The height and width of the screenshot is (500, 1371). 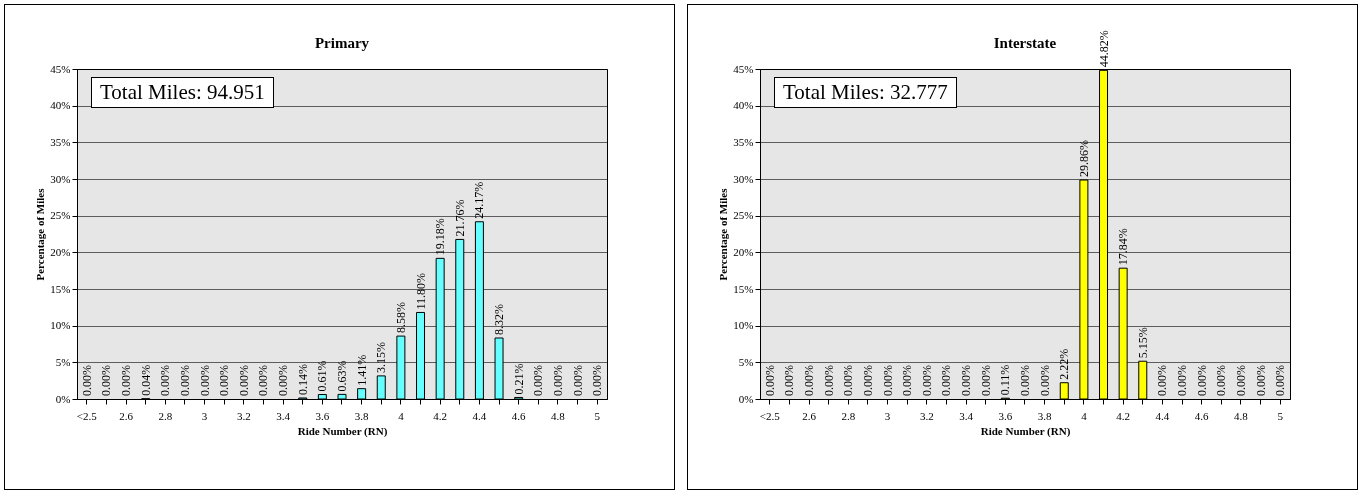 What do you see at coordinates (1005, 380) in the screenshot?
I see `data-label: 0.11%` at bounding box center [1005, 380].